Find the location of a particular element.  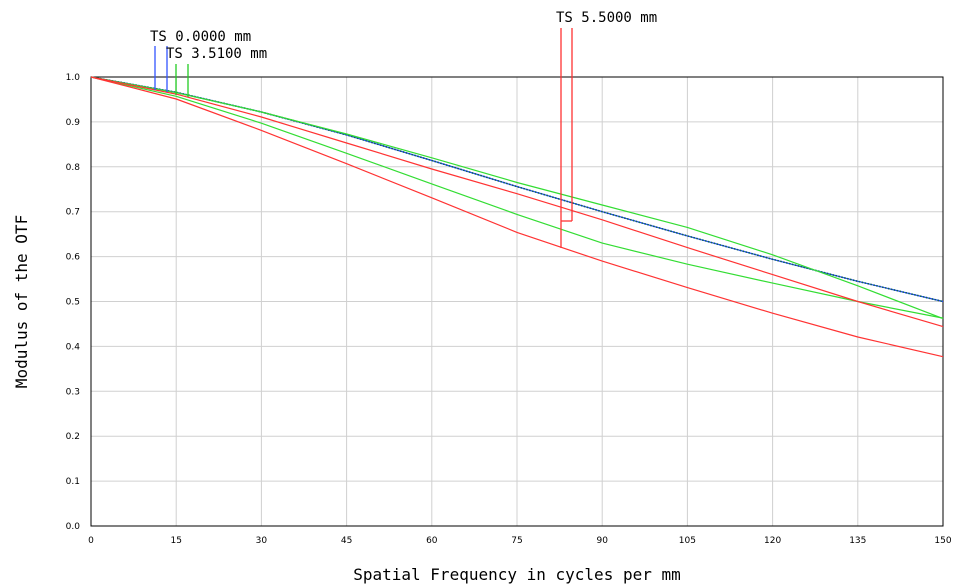

x-axis-label: Spatial Frequency in cycles per mm is located at coordinates (517, 574).